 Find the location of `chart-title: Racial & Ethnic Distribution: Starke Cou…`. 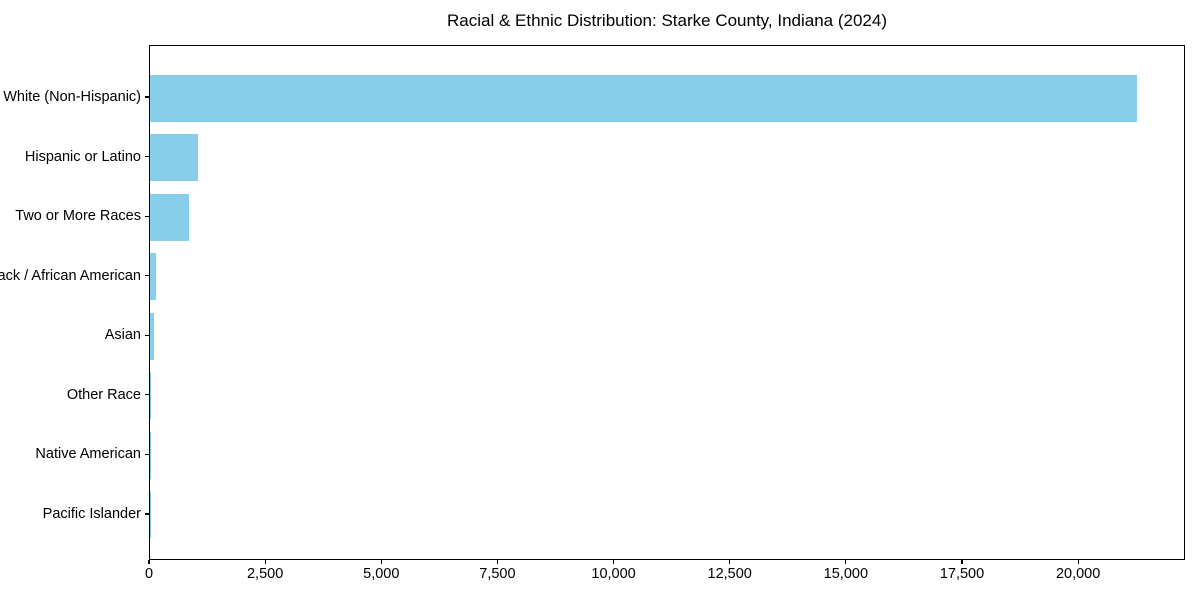

chart-title: Racial & Ethnic Distribution: Starke Cou… is located at coordinates (667, 20).